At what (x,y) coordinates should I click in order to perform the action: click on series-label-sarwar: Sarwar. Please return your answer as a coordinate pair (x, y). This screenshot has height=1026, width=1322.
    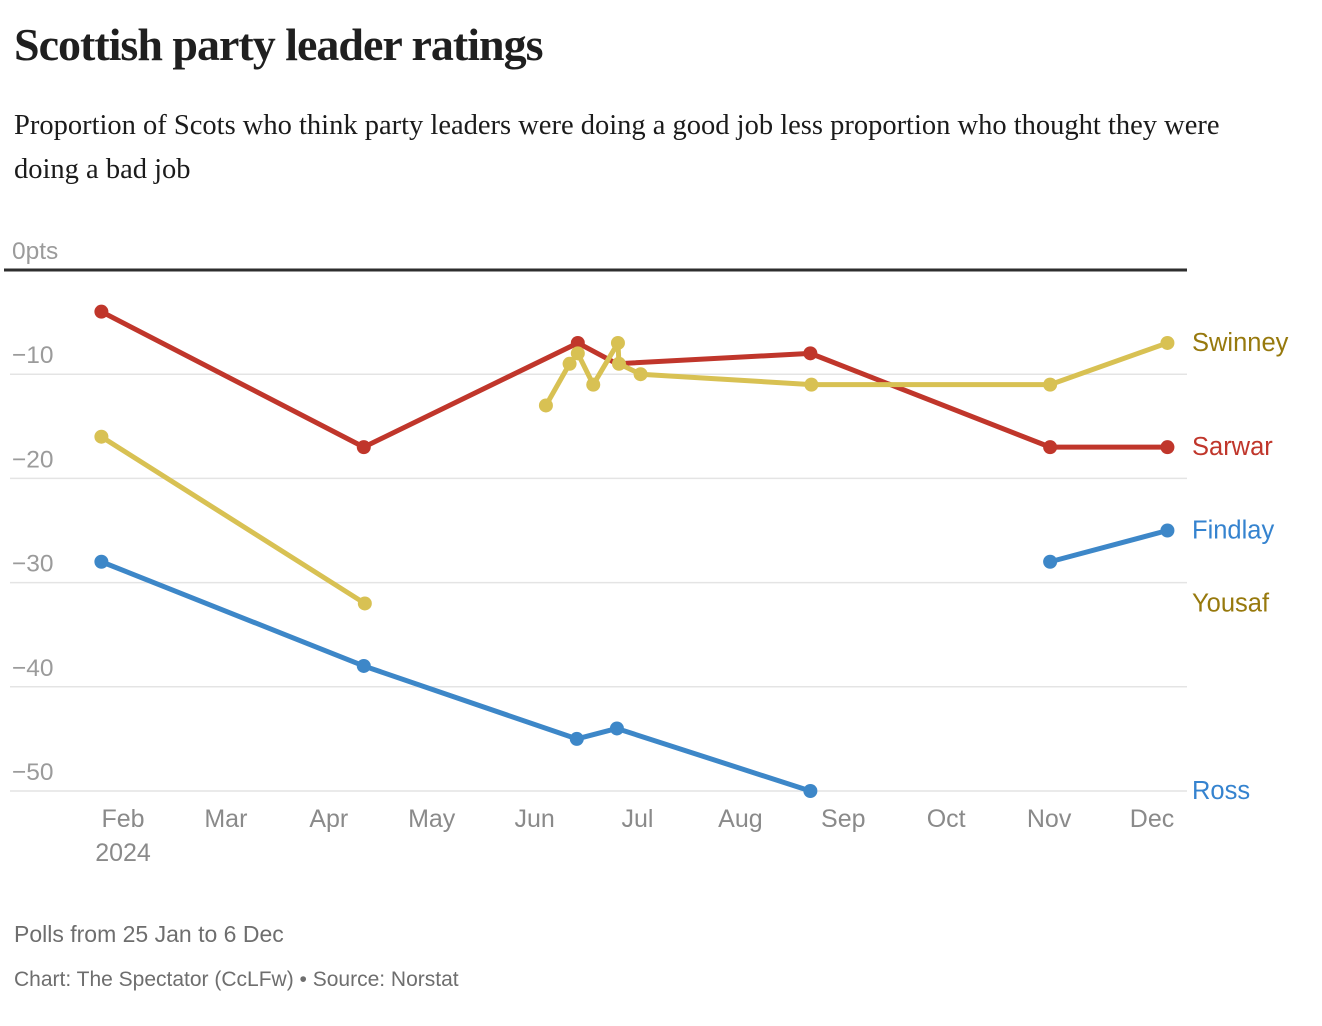
    Looking at the image, I should click on (1232, 447).